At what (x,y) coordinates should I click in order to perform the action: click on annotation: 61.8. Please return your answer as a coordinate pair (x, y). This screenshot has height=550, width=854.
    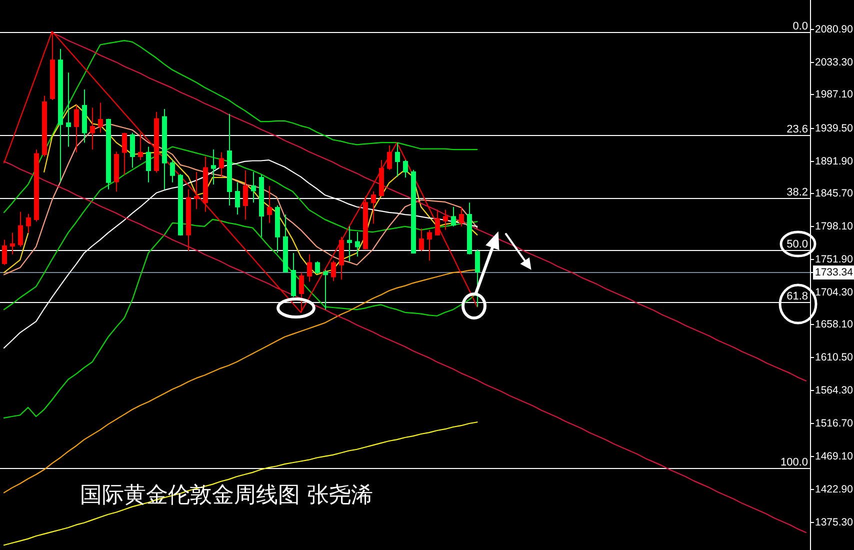
    Looking at the image, I should click on (797, 296).